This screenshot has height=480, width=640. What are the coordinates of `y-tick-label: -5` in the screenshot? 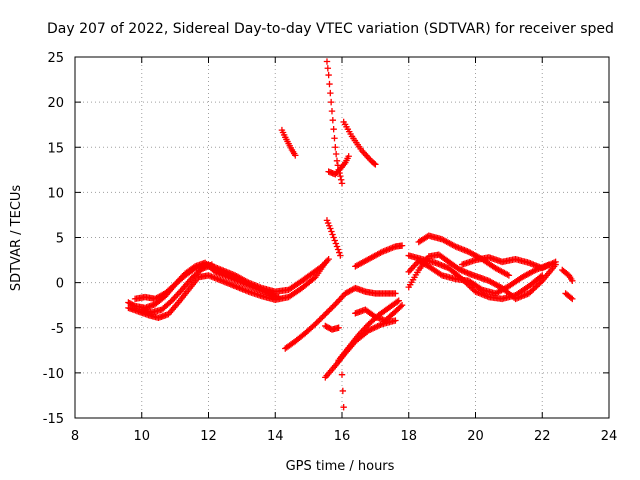 It's located at (57, 329).